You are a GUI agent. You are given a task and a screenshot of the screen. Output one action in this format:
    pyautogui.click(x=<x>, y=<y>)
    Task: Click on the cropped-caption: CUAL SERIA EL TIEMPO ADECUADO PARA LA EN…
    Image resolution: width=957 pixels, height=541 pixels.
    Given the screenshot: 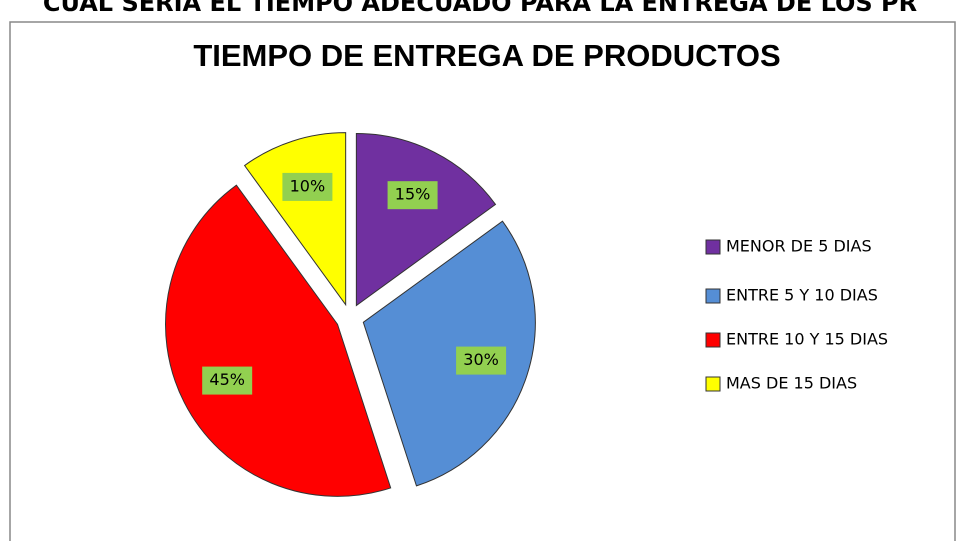 What is the action you would take?
    pyautogui.click(x=480, y=8)
    